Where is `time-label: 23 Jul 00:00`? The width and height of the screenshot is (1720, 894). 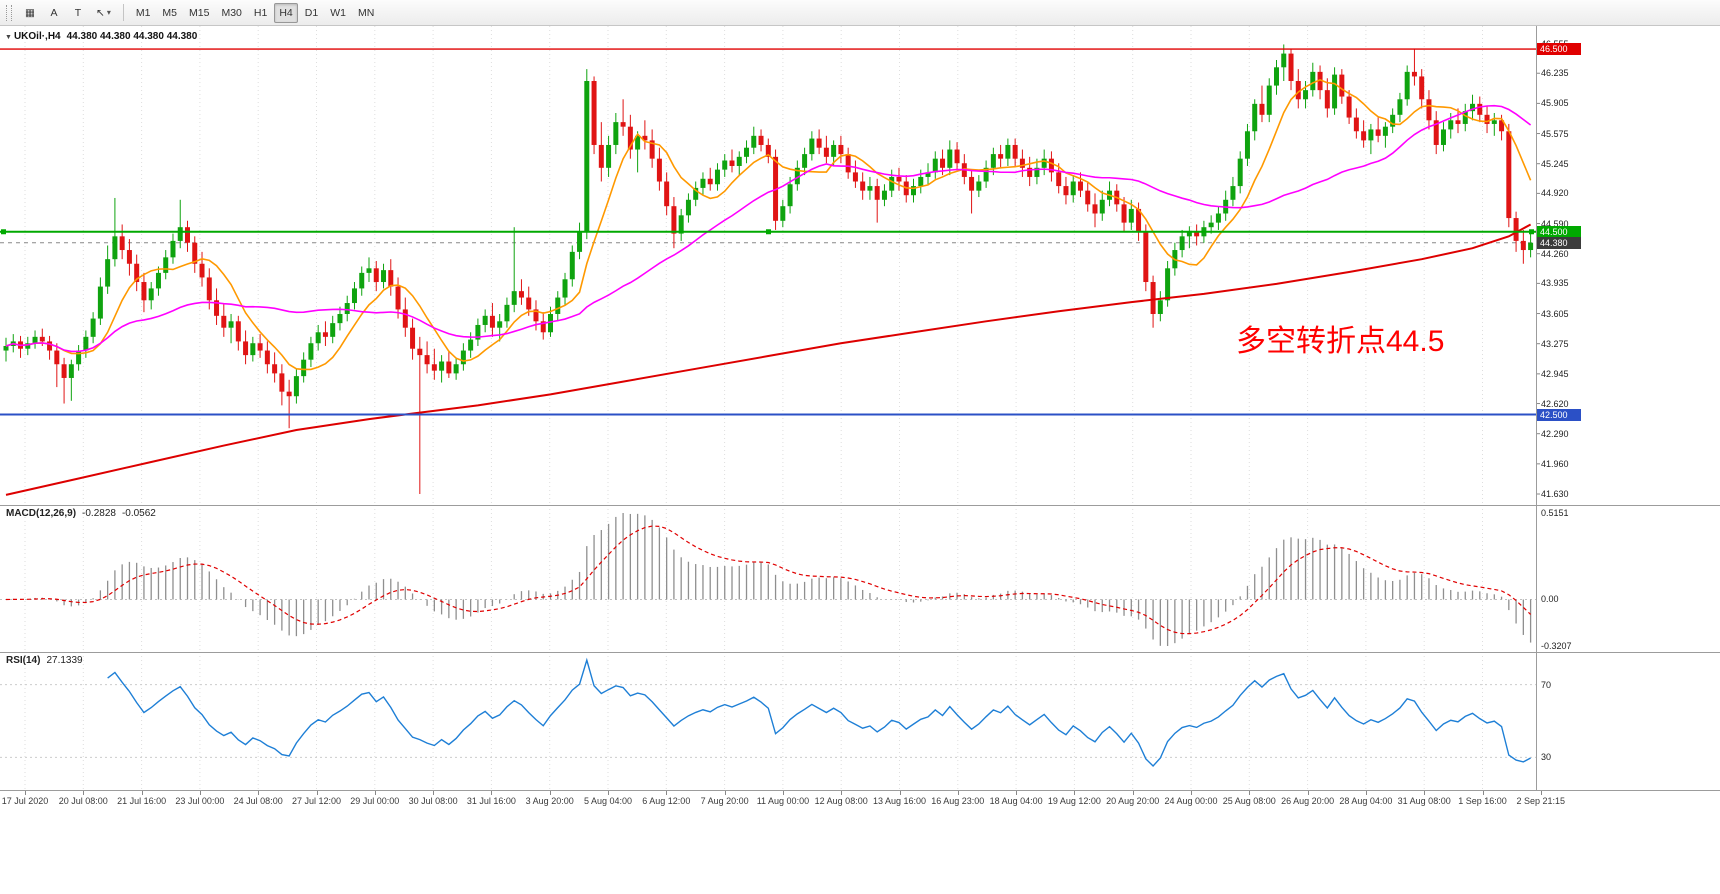
time-label: 23 Jul 00:00 is located at coordinates (200, 801).